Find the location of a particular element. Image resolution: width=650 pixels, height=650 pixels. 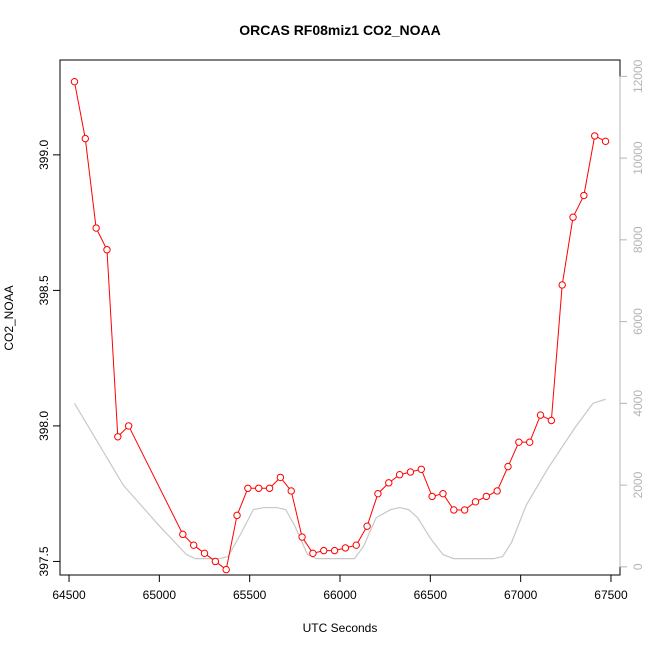

y-tick-label: 397.5 is located at coordinates (44, 561).